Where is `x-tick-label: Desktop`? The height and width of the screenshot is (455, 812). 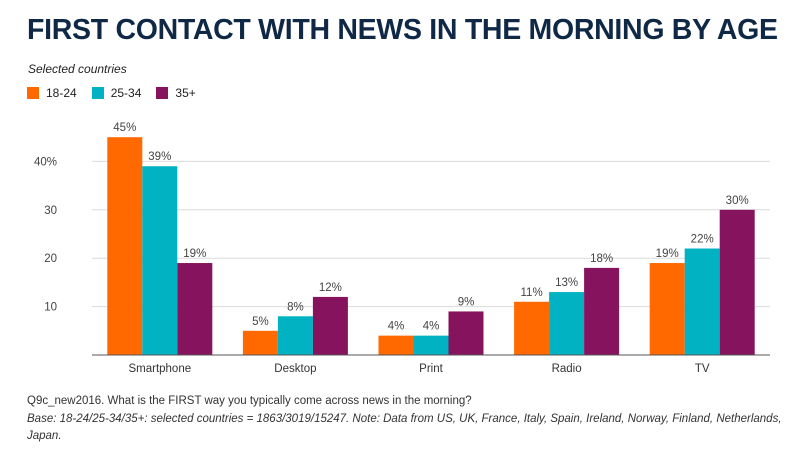
x-tick-label: Desktop is located at coordinates (295, 369).